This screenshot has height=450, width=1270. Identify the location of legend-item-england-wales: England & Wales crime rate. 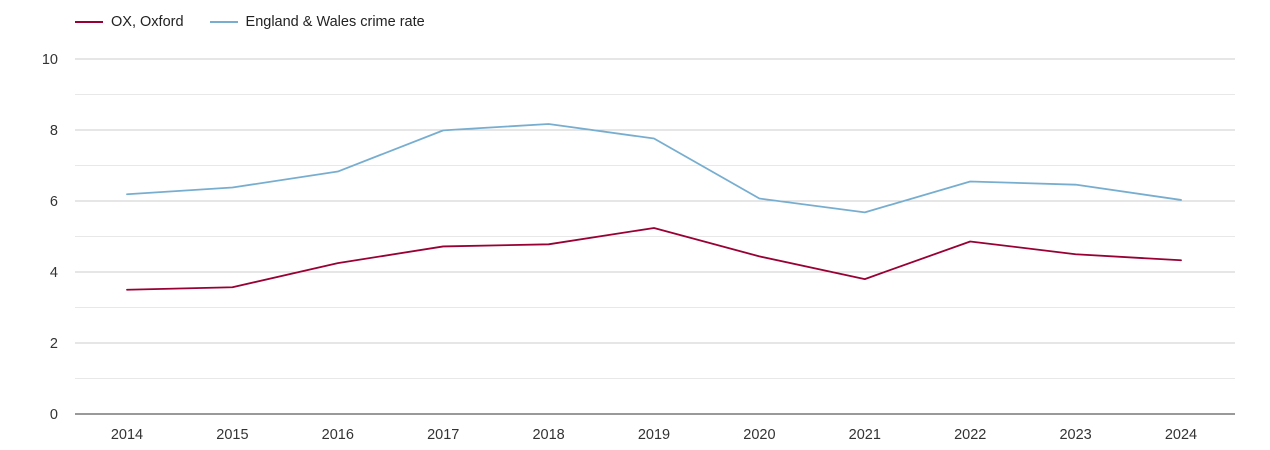
(317, 22).